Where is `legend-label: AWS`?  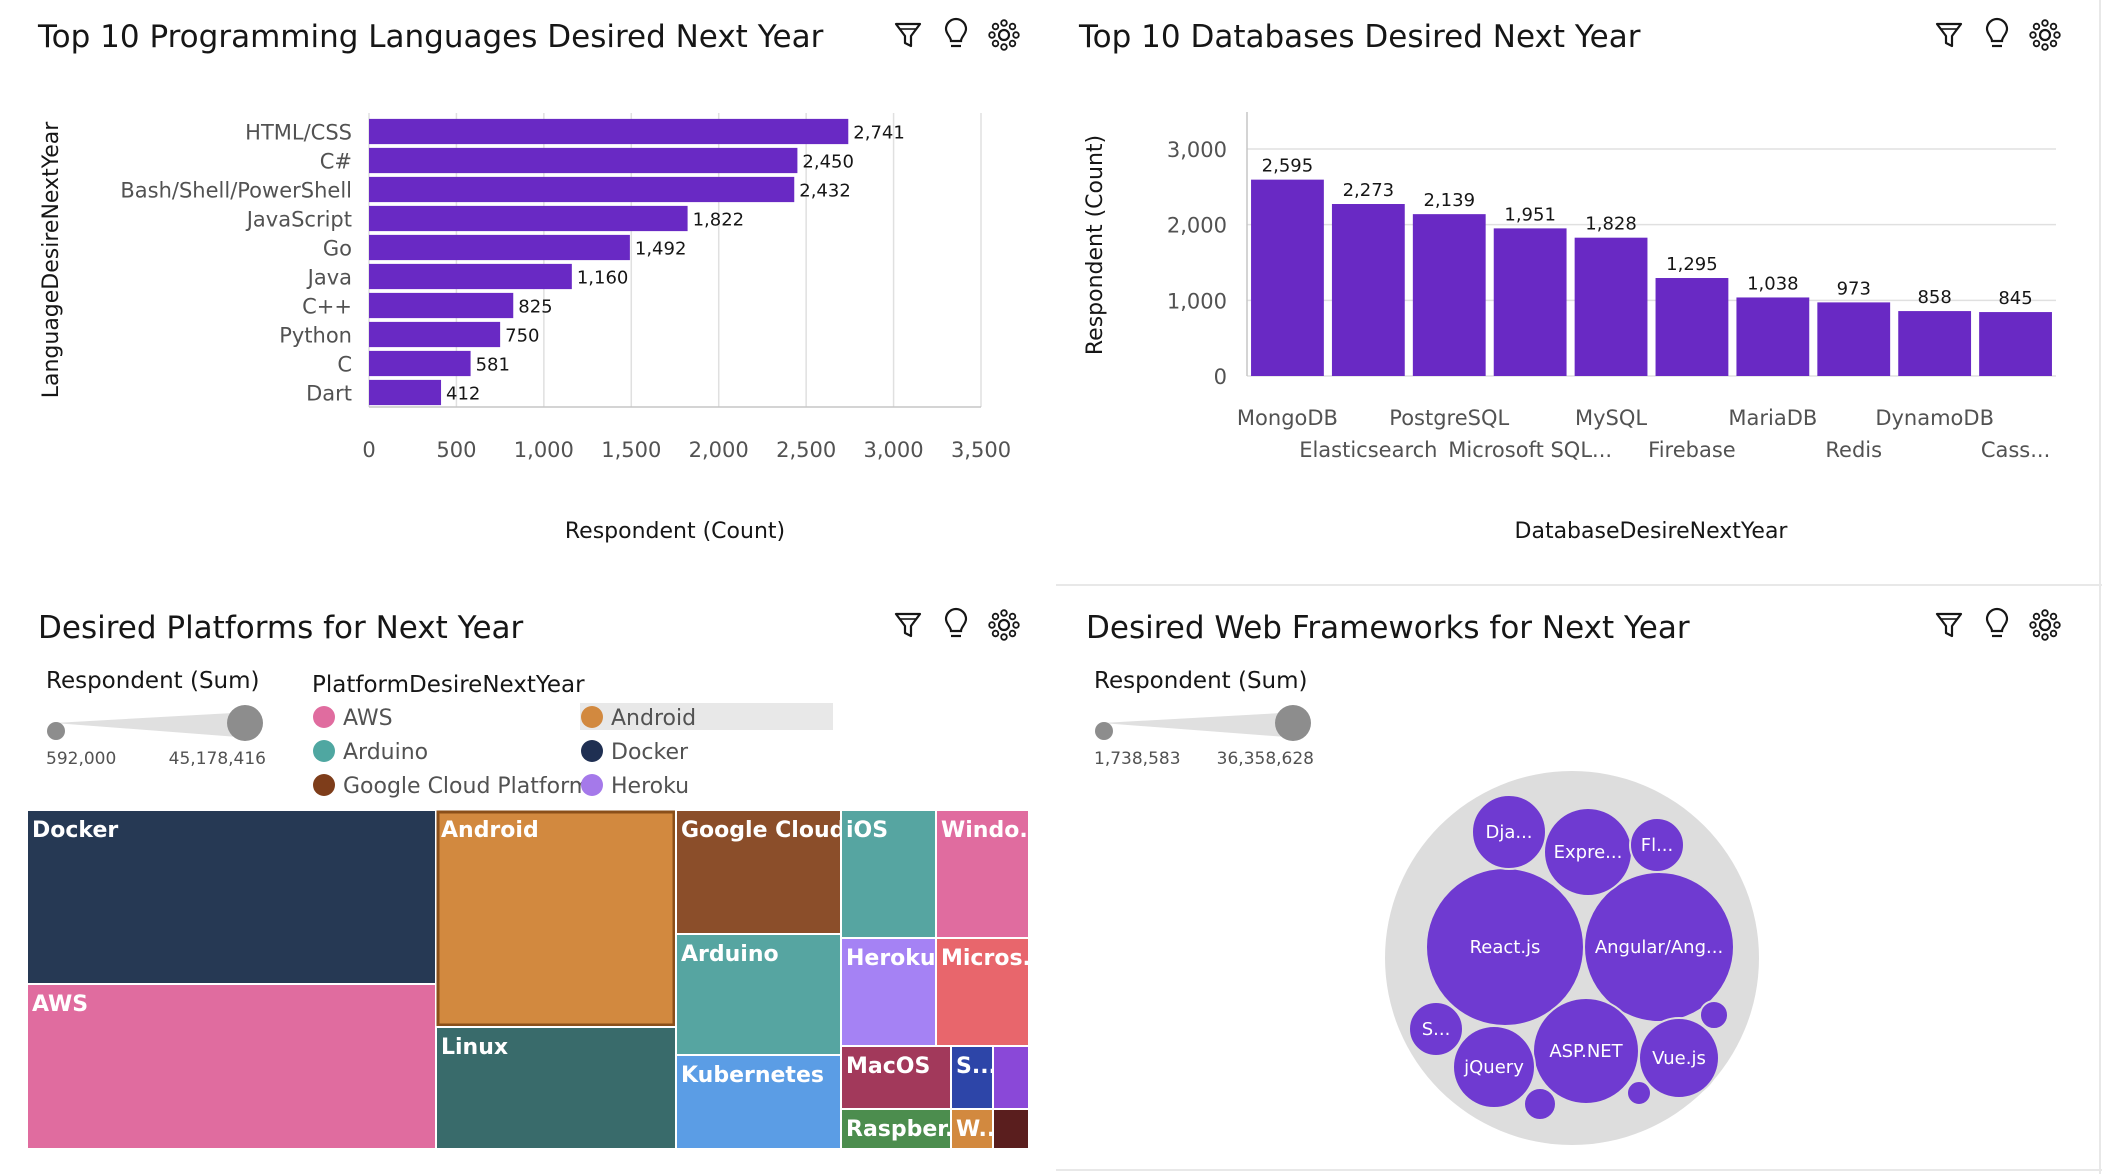 legend-label: AWS is located at coordinates (368, 718).